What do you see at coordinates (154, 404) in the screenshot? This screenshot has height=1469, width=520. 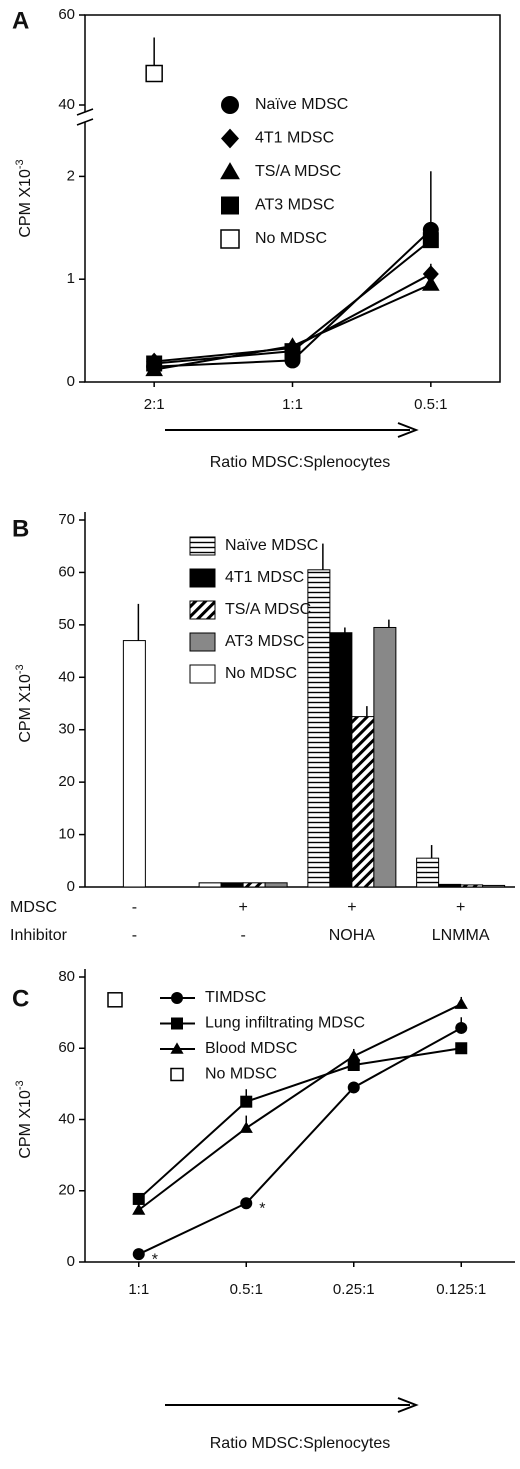 I see `x-tick-label: 2:1` at bounding box center [154, 404].